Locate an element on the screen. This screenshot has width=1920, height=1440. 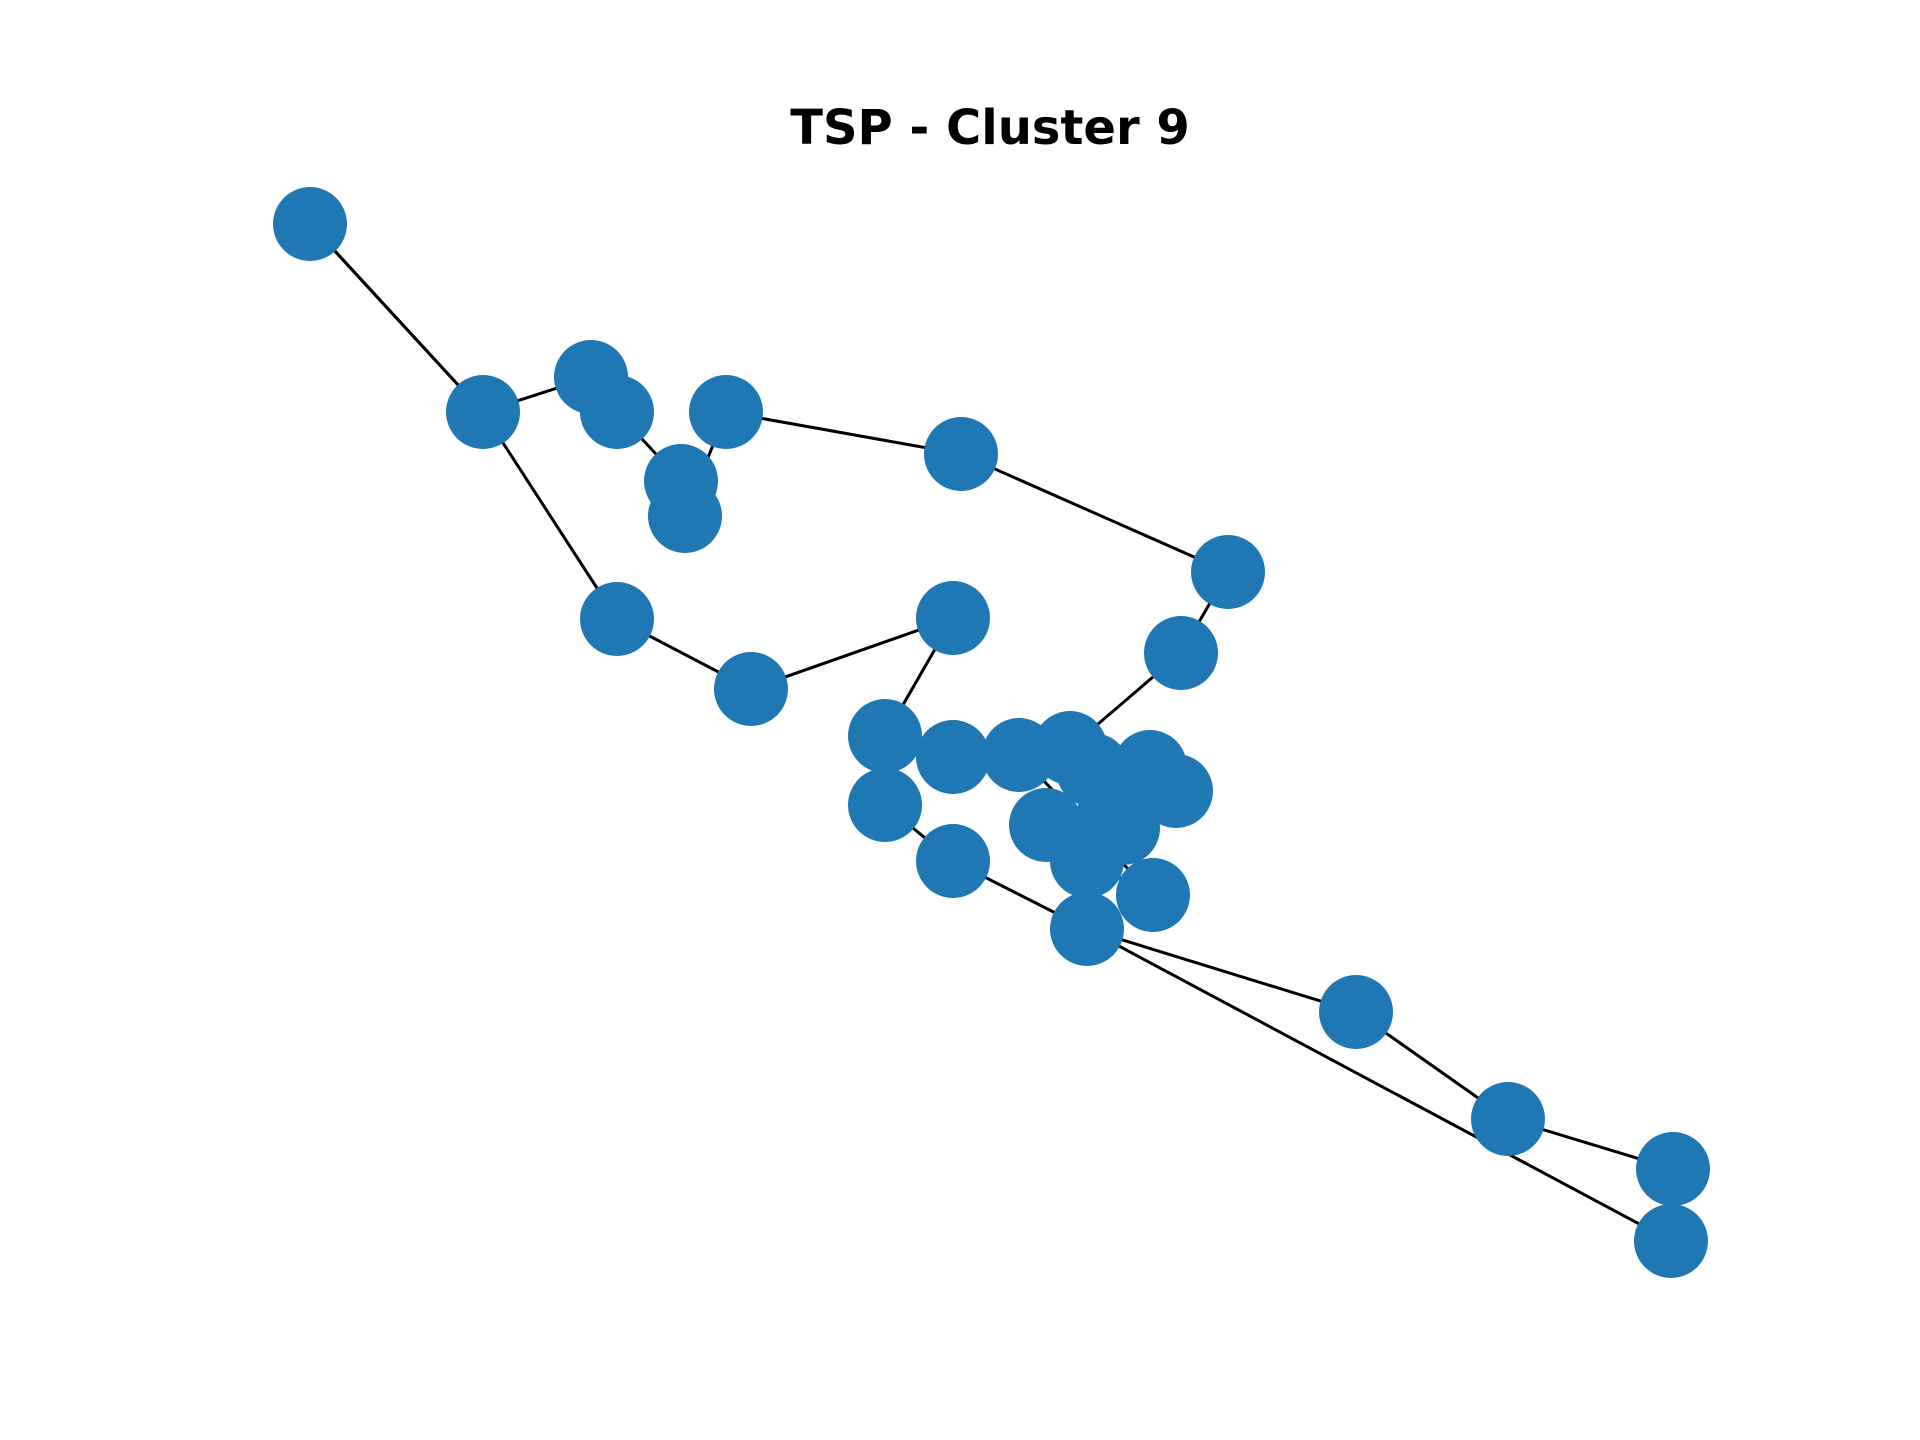
node-n14 is located at coordinates (1176, 791).